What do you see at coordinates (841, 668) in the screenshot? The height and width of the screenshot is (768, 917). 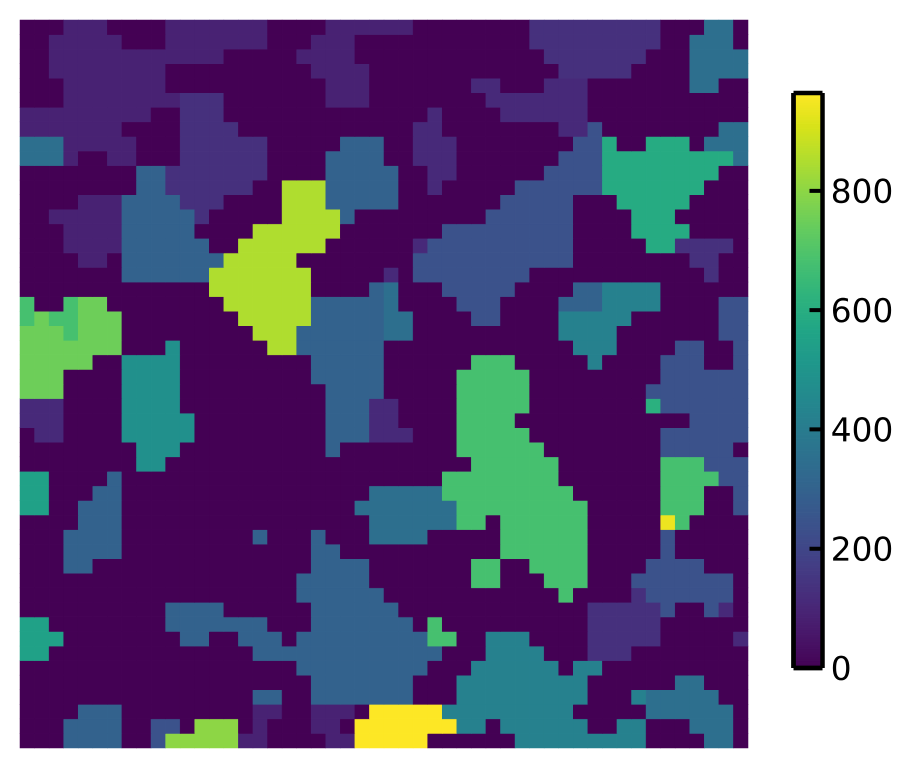 I see `color-bar-label: 0` at bounding box center [841, 668].